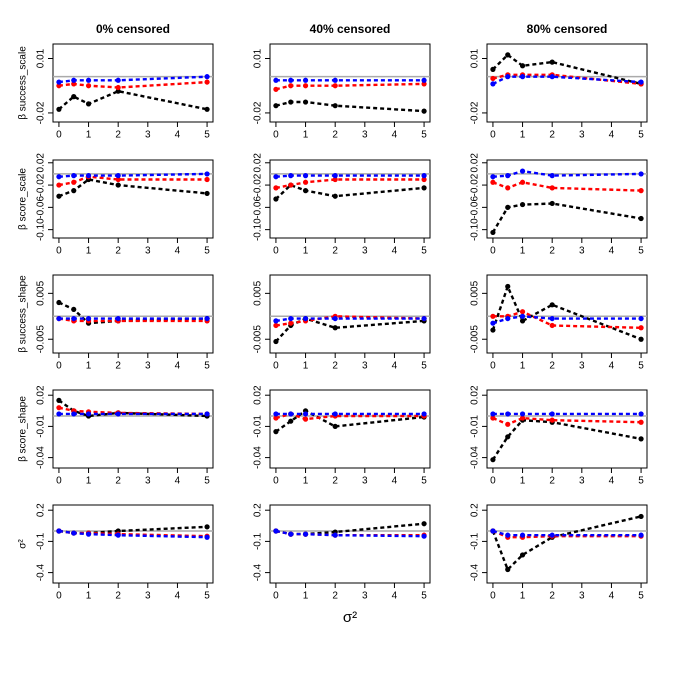 The width and height of the screenshot is (700, 700). I want to click on y-axis-label: σ², so click(23, 544).